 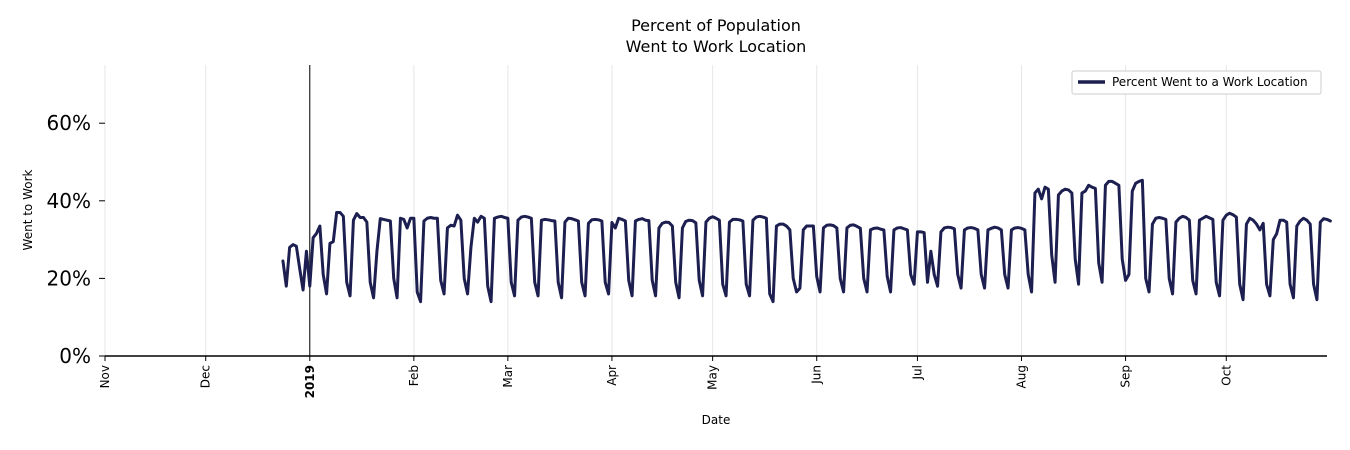 I want to click on x-tick-label-may: May, so click(x=713, y=377).